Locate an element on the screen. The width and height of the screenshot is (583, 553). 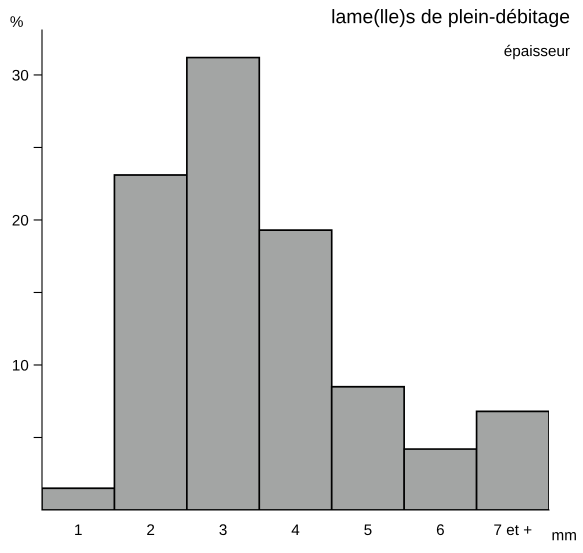
y-tick-label: 10 is located at coordinates (20, 365).